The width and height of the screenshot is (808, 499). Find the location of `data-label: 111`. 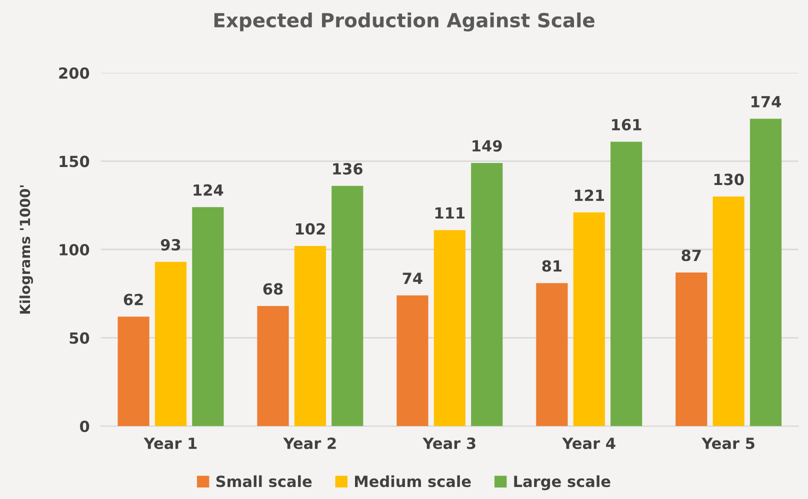

data-label: 111 is located at coordinates (450, 213).